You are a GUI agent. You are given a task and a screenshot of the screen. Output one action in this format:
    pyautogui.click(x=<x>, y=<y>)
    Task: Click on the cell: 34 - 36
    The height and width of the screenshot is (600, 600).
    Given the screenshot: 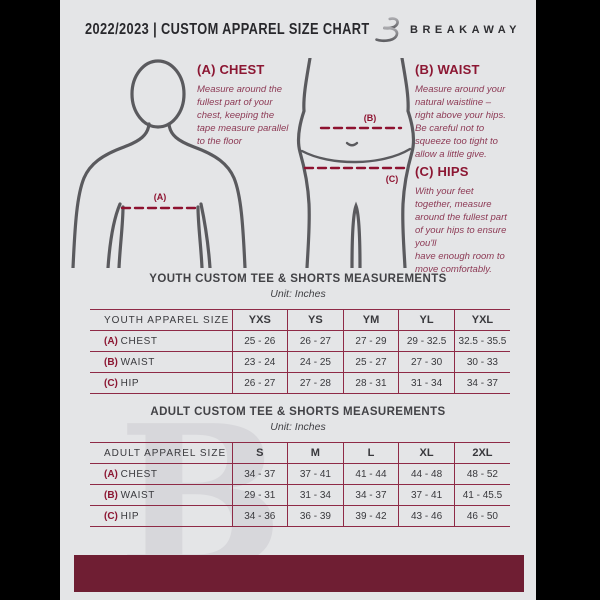 What is the action you would take?
    pyautogui.click(x=259, y=516)
    